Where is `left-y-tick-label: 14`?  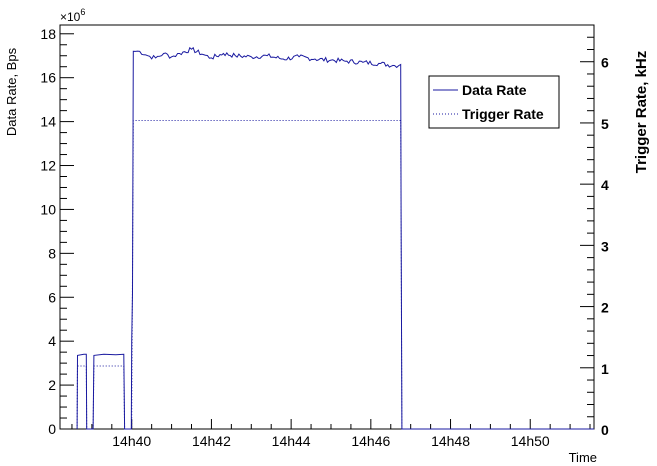
left-y-tick-label: 14 is located at coordinates (48, 122).